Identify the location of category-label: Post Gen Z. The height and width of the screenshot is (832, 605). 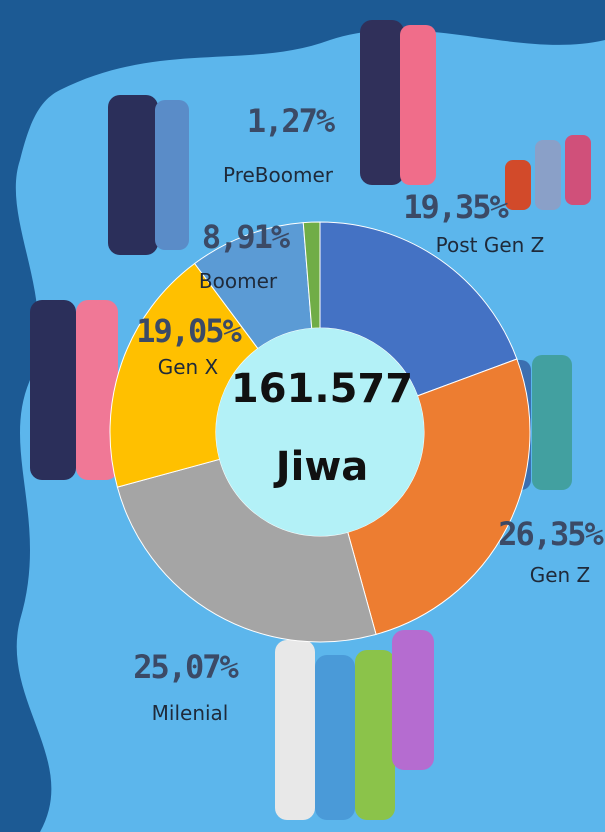
(490, 245).